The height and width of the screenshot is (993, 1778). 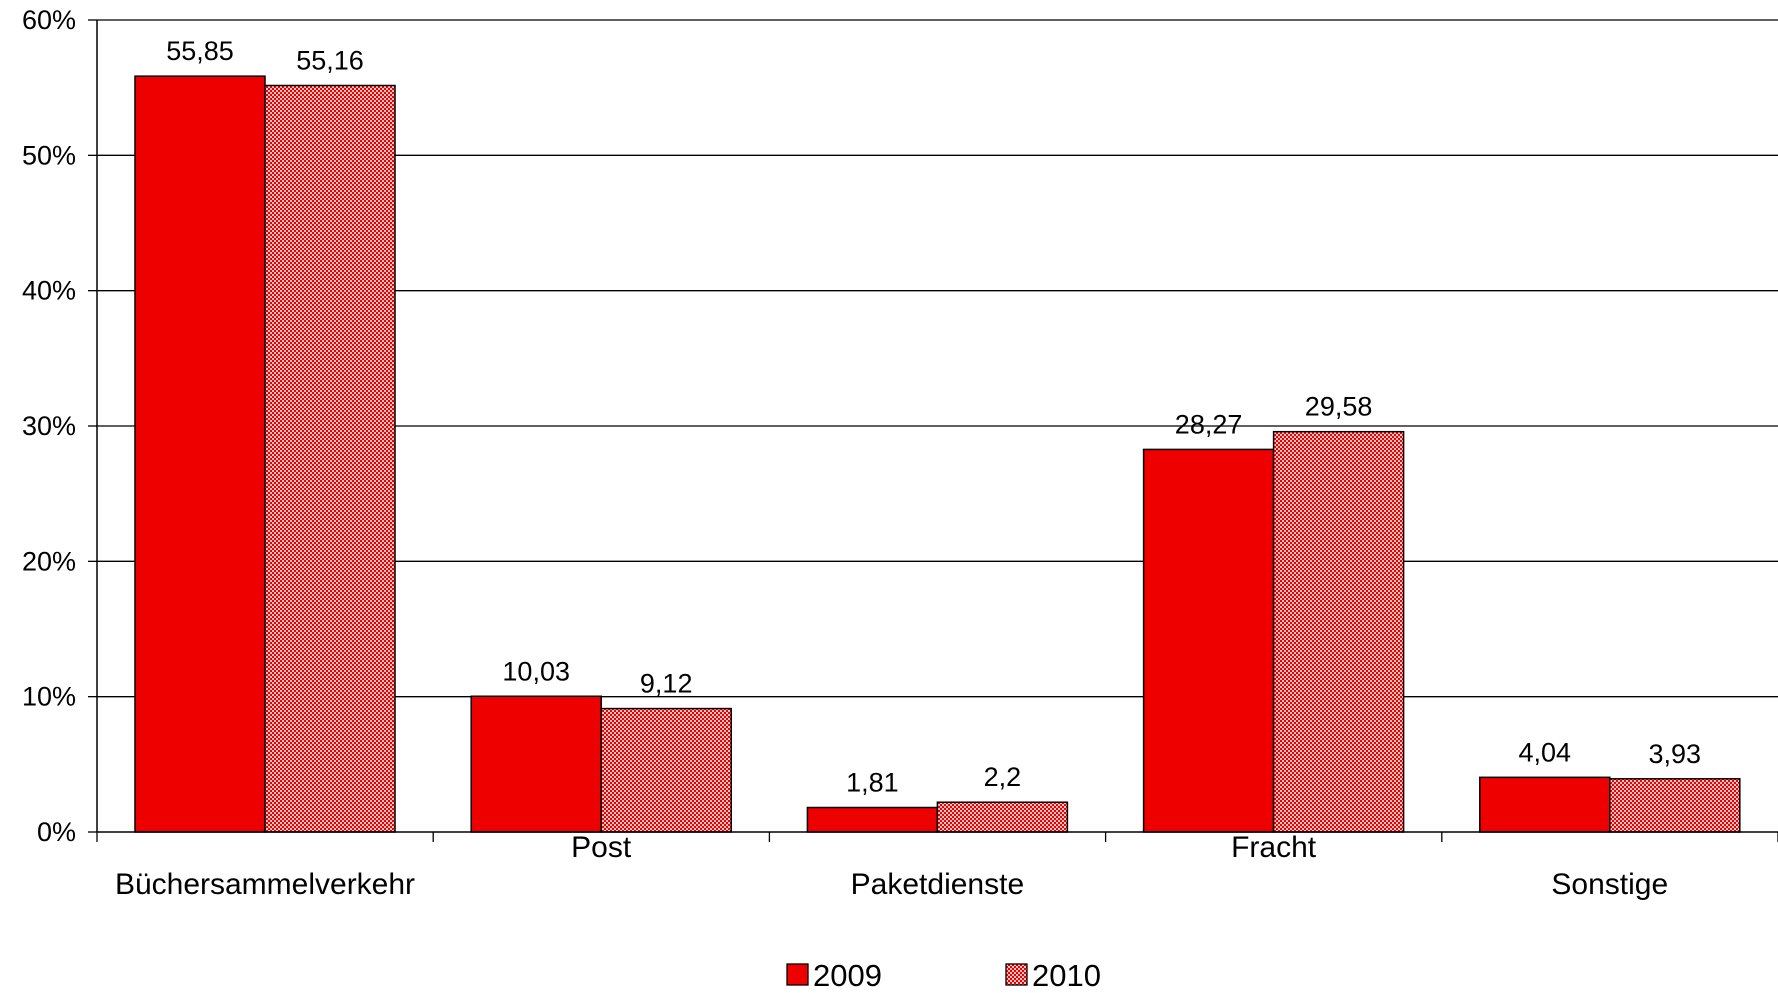 I want to click on y-tick-label: 60%, so click(x=49, y=20).